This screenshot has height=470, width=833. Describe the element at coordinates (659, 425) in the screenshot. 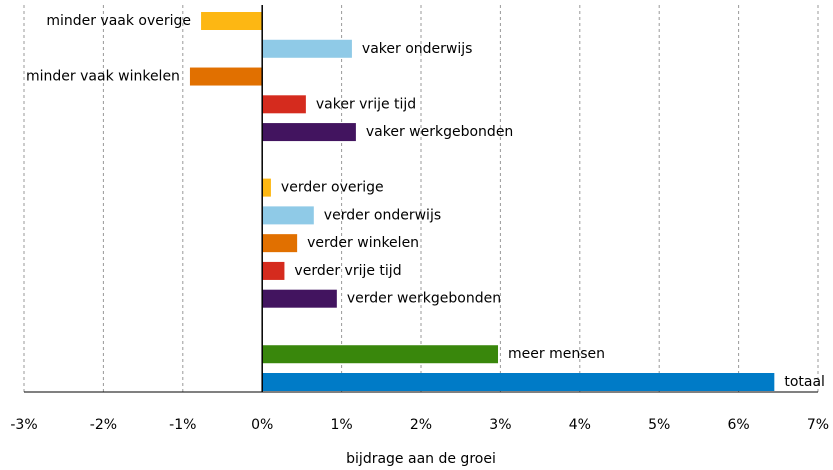

I see `x-tick-label: 5%` at that location.